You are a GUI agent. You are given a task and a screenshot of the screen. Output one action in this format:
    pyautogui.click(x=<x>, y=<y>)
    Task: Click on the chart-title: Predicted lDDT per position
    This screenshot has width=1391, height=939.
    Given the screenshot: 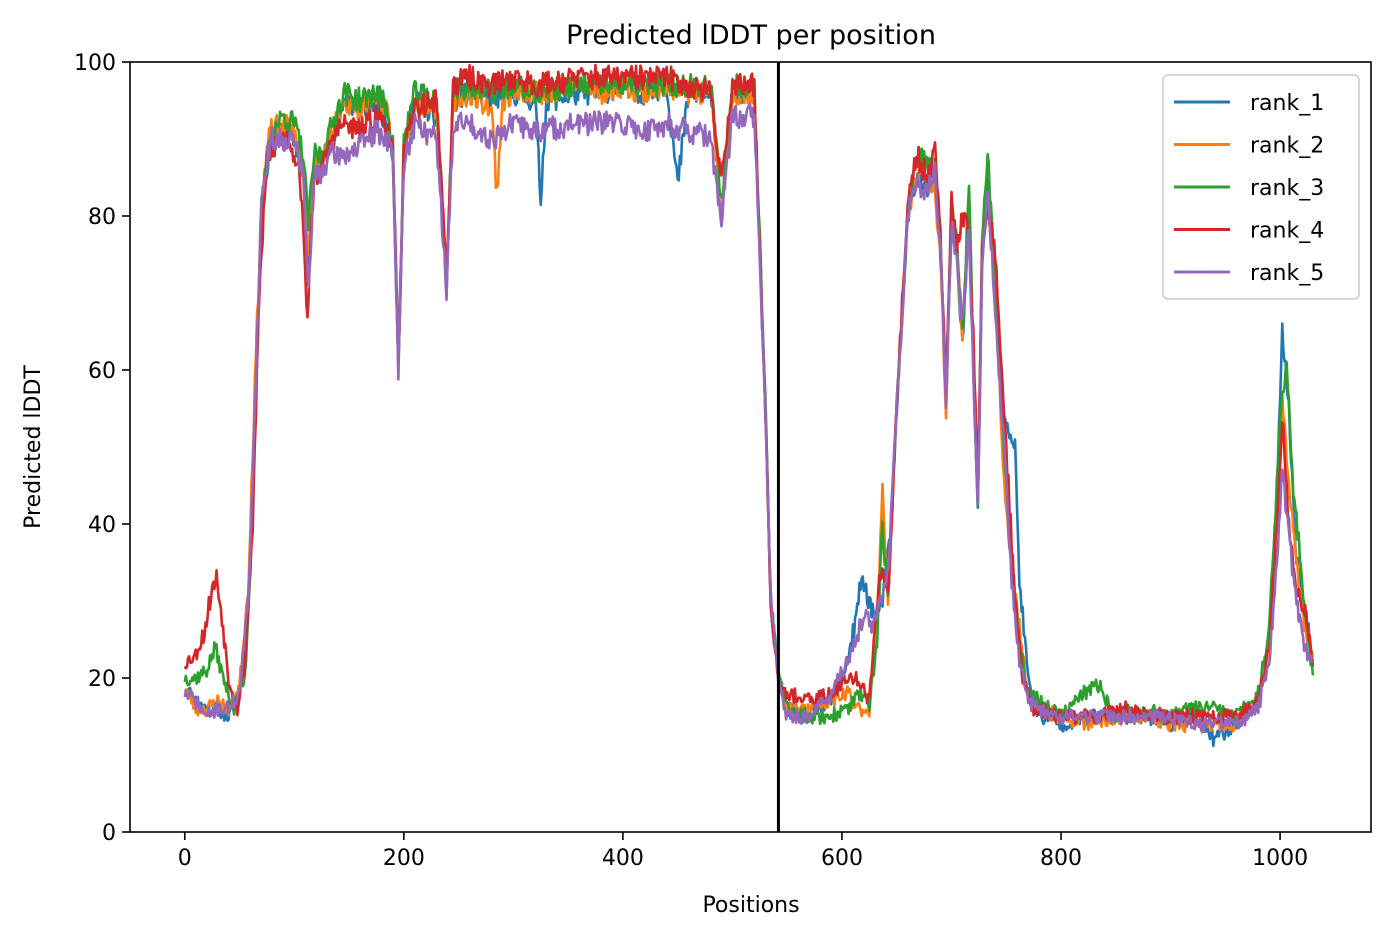 What is the action you would take?
    pyautogui.click(x=751, y=35)
    